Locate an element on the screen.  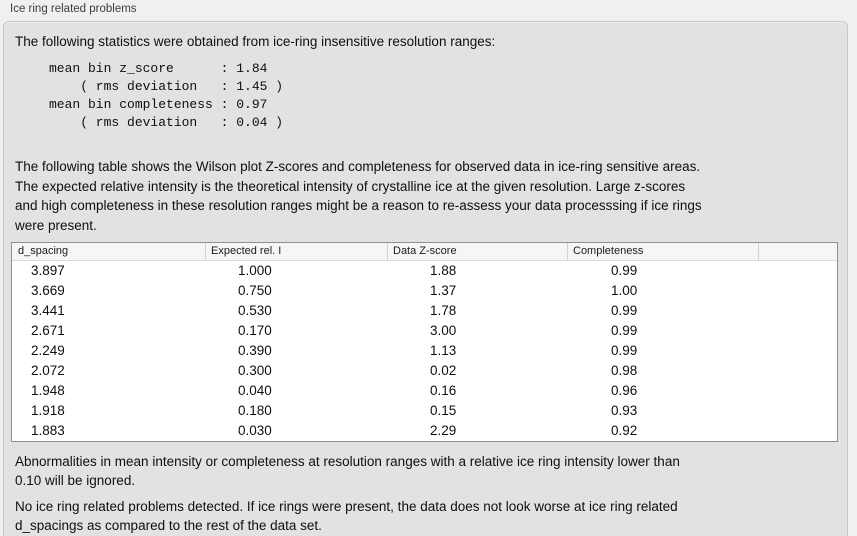
group-title: Ice ring related problems is located at coordinates (73, 9).